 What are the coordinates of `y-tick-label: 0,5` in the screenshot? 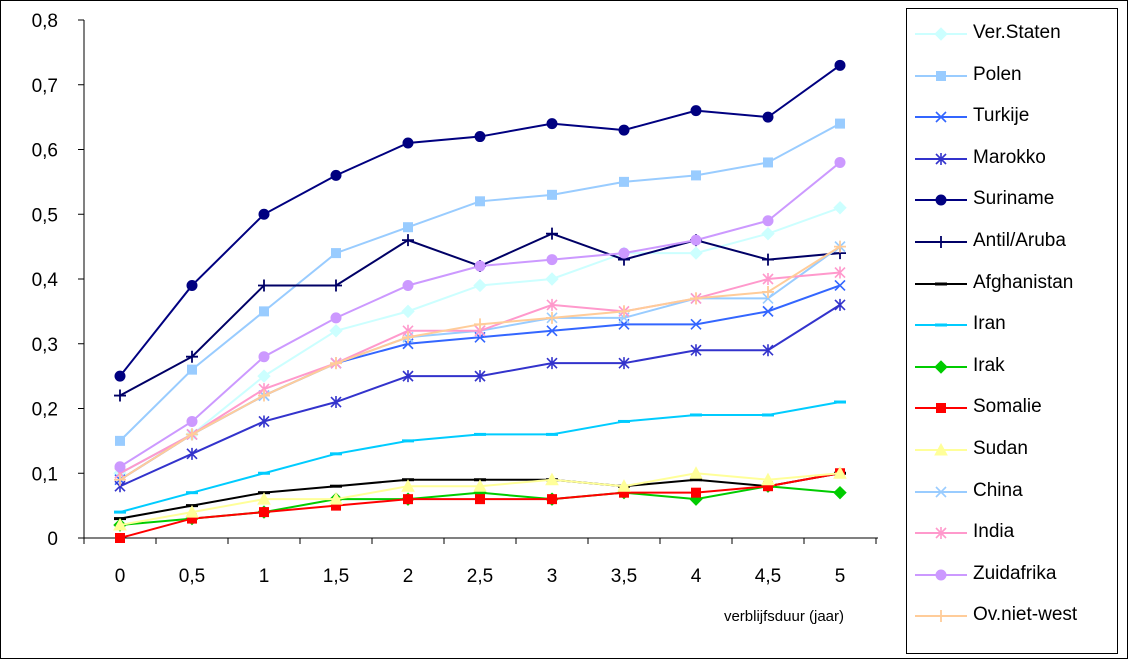 It's located at (45, 215).